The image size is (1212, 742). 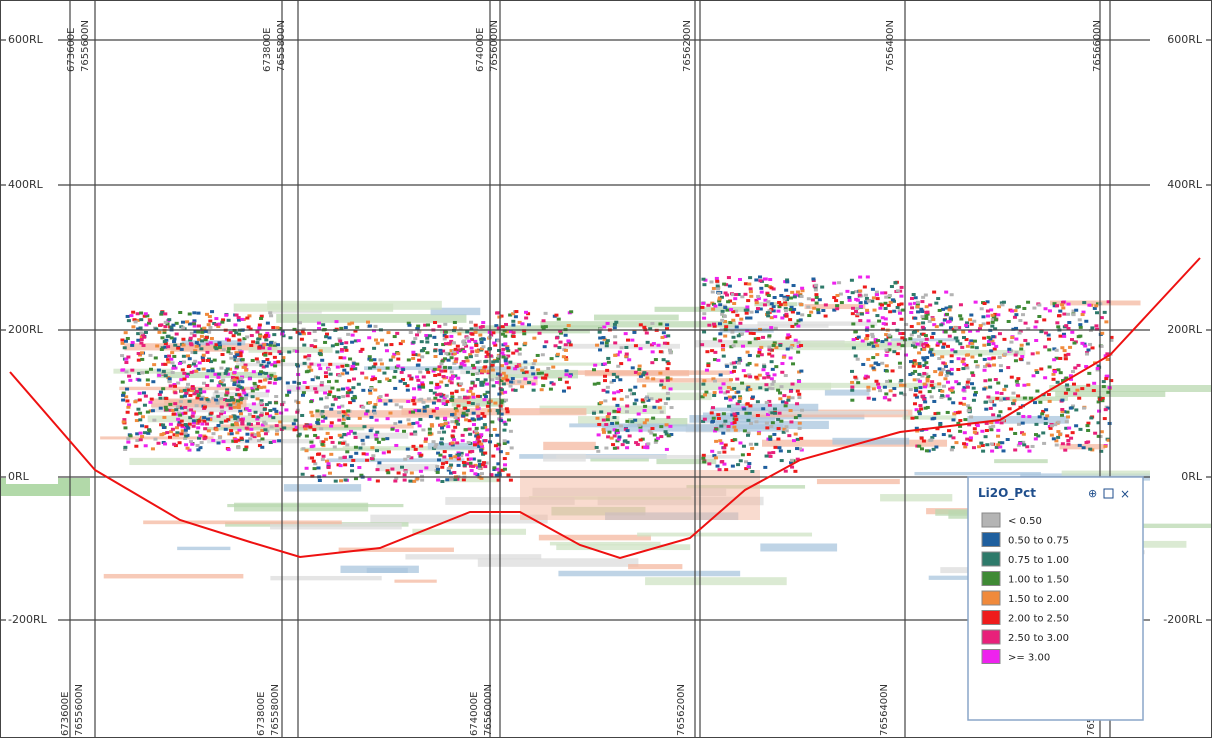 I want to click on close-button: ×, so click(x=1125, y=494).